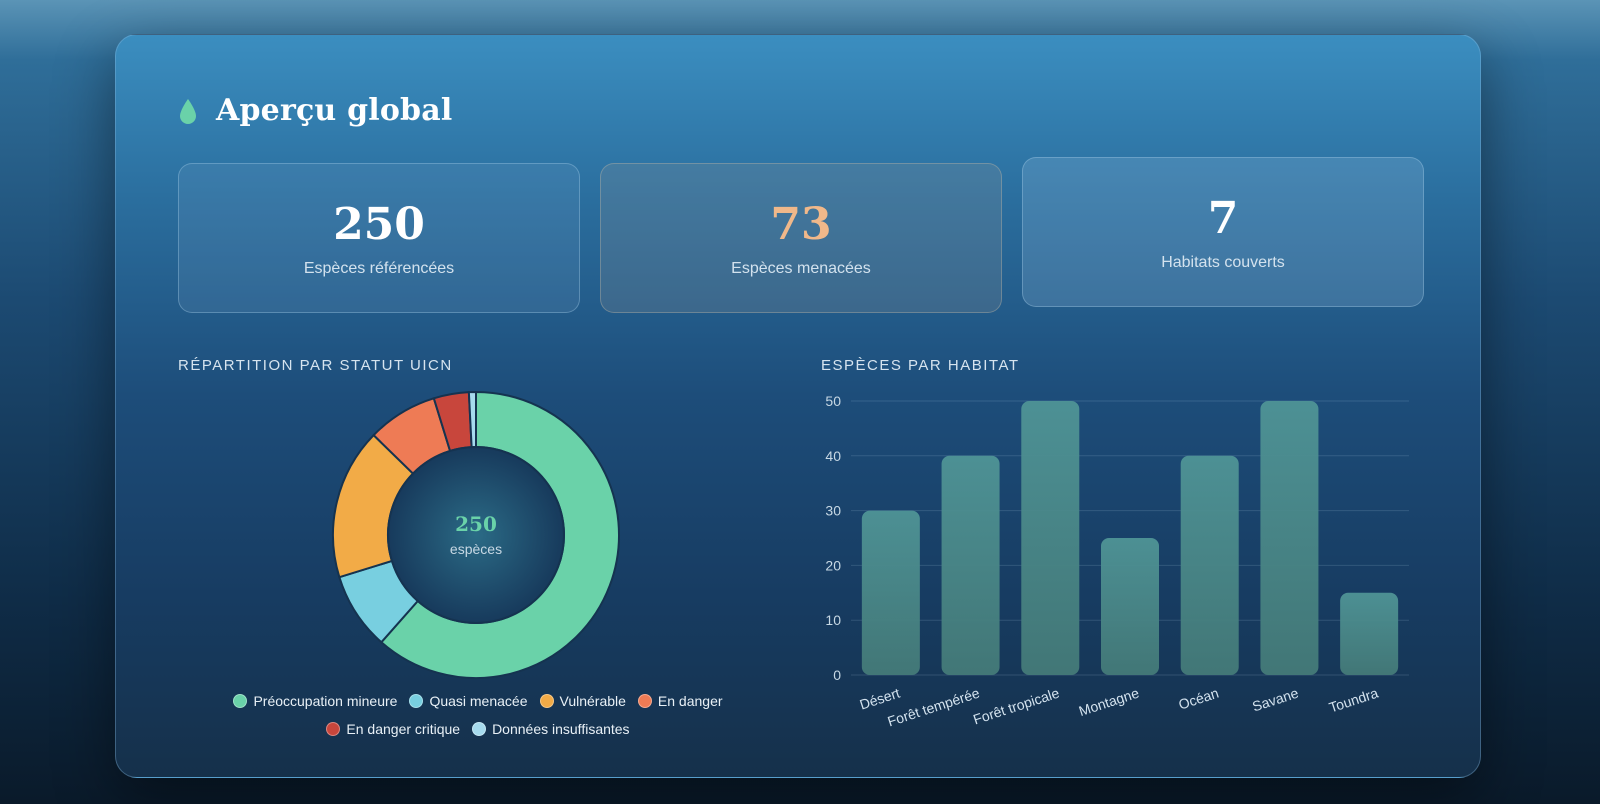  Describe the element at coordinates (690, 701) in the screenshot. I see `legend-label: En danger` at that location.